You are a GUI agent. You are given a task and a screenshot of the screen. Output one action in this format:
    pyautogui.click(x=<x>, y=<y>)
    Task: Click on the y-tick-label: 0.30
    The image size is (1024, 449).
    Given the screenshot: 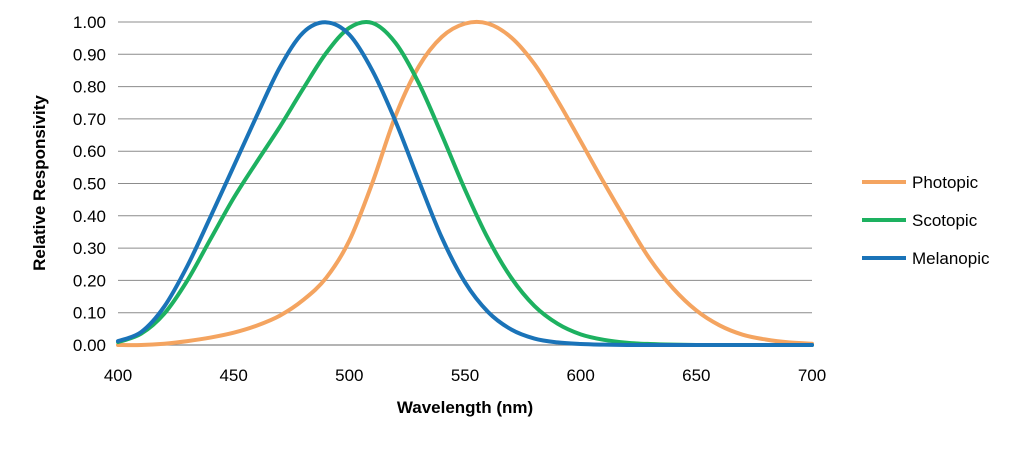 What is the action you would take?
    pyautogui.click(x=89, y=248)
    